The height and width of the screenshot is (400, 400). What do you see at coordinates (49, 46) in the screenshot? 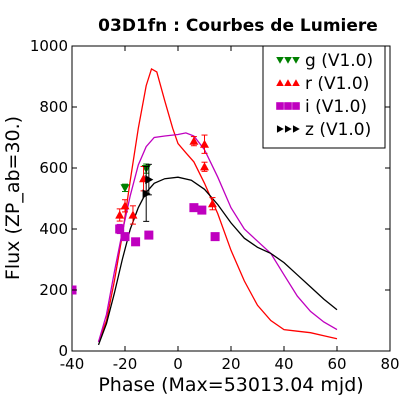
I see `y-tick-label: 1000` at bounding box center [49, 46].